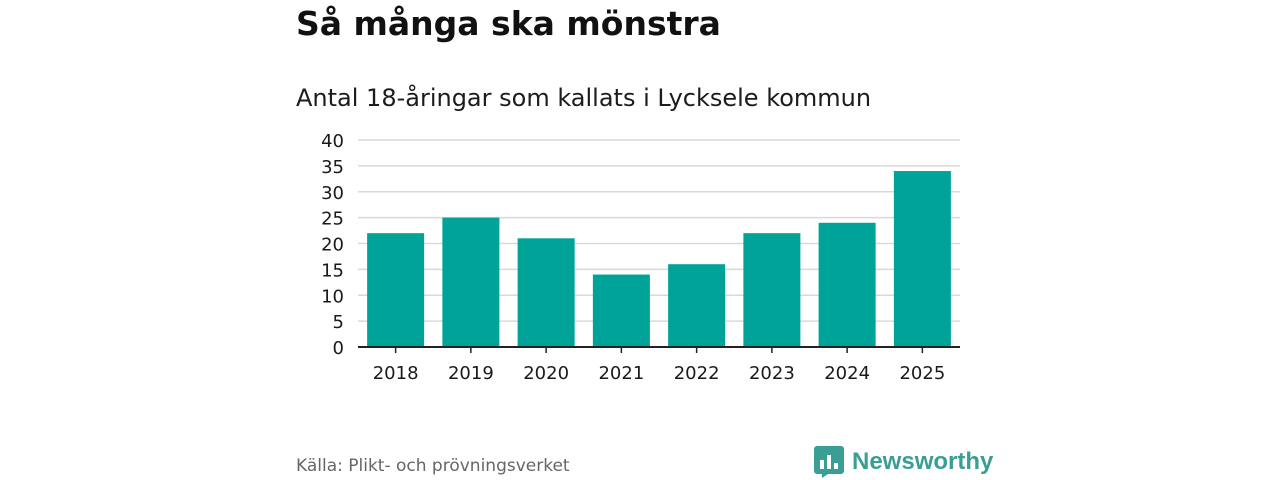  Describe the element at coordinates (332, 245) in the screenshot. I see `y-tick-label: 20` at that location.